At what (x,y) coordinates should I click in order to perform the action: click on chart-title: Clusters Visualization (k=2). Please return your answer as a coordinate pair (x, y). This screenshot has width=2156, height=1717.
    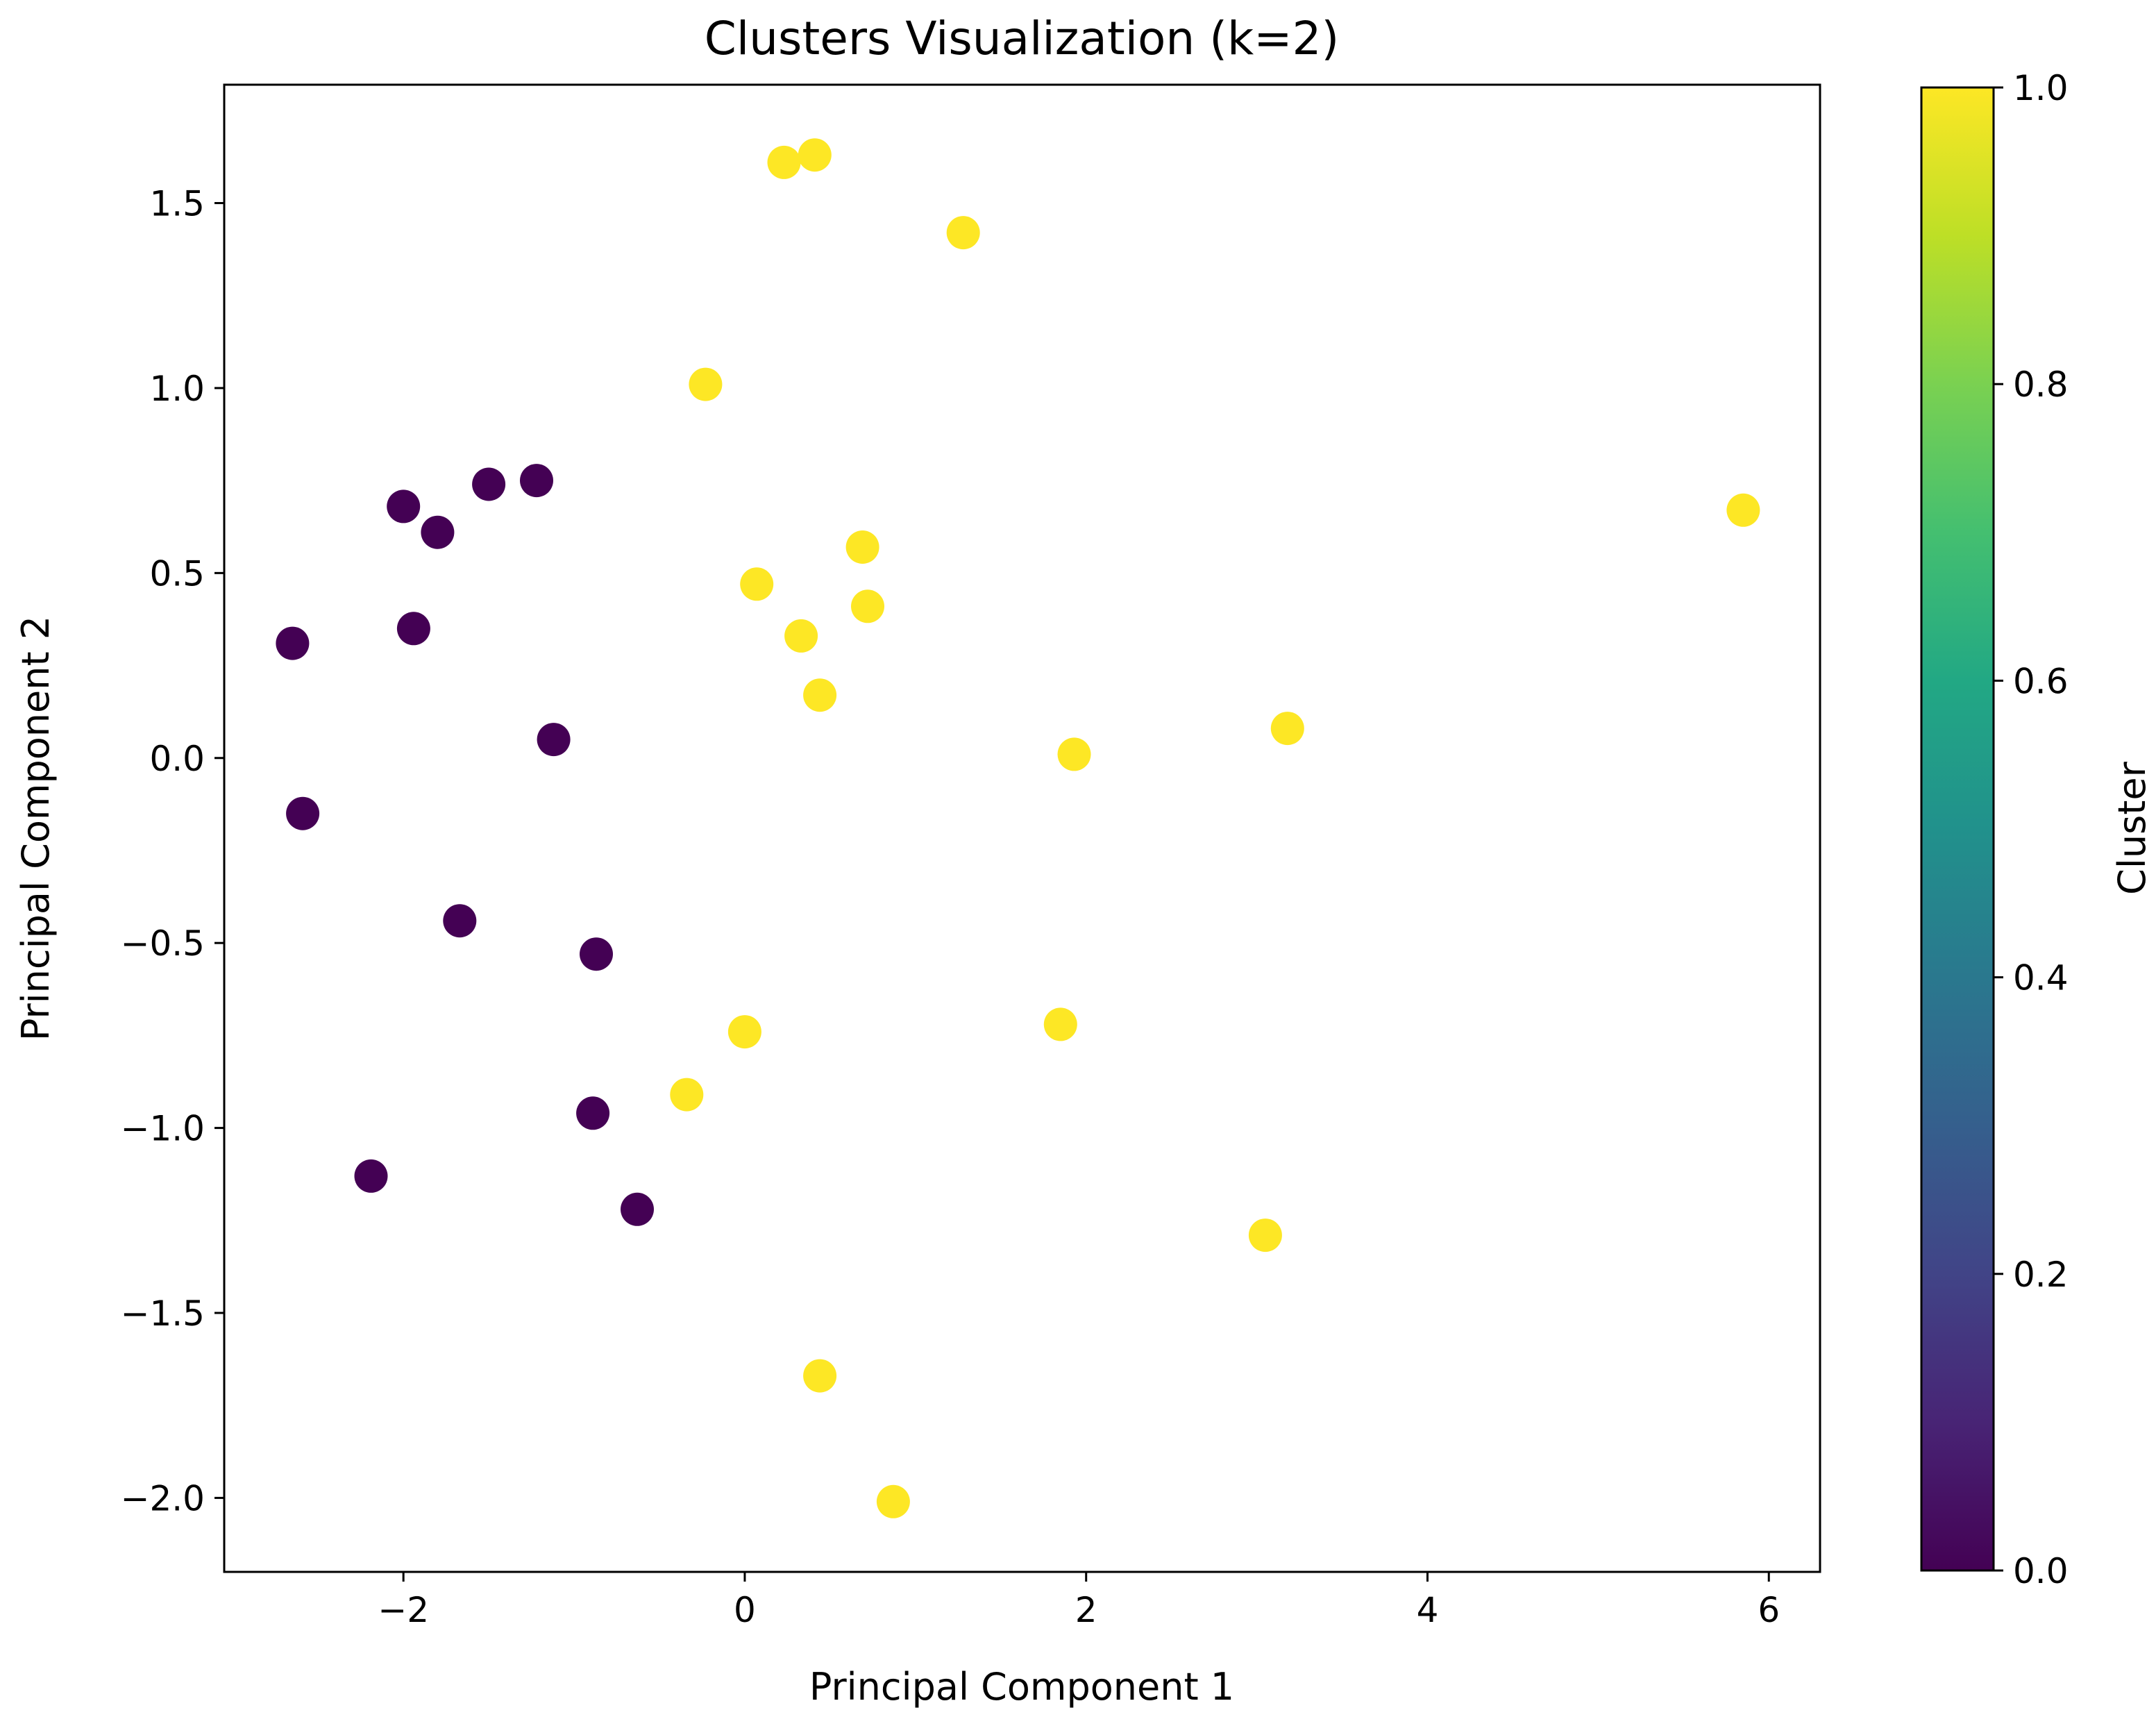
    Looking at the image, I should click on (1023, 38).